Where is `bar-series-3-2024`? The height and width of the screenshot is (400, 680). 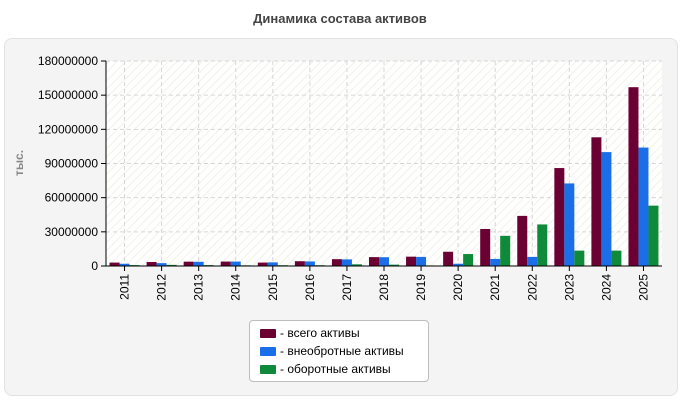 bar-series-3-2024 is located at coordinates (616, 258).